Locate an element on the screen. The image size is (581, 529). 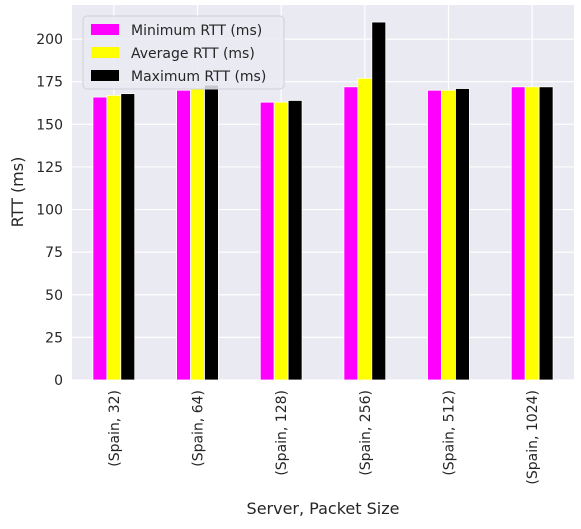
legend-label: Maximum RTT (ms) is located at coordinates (198, 77).